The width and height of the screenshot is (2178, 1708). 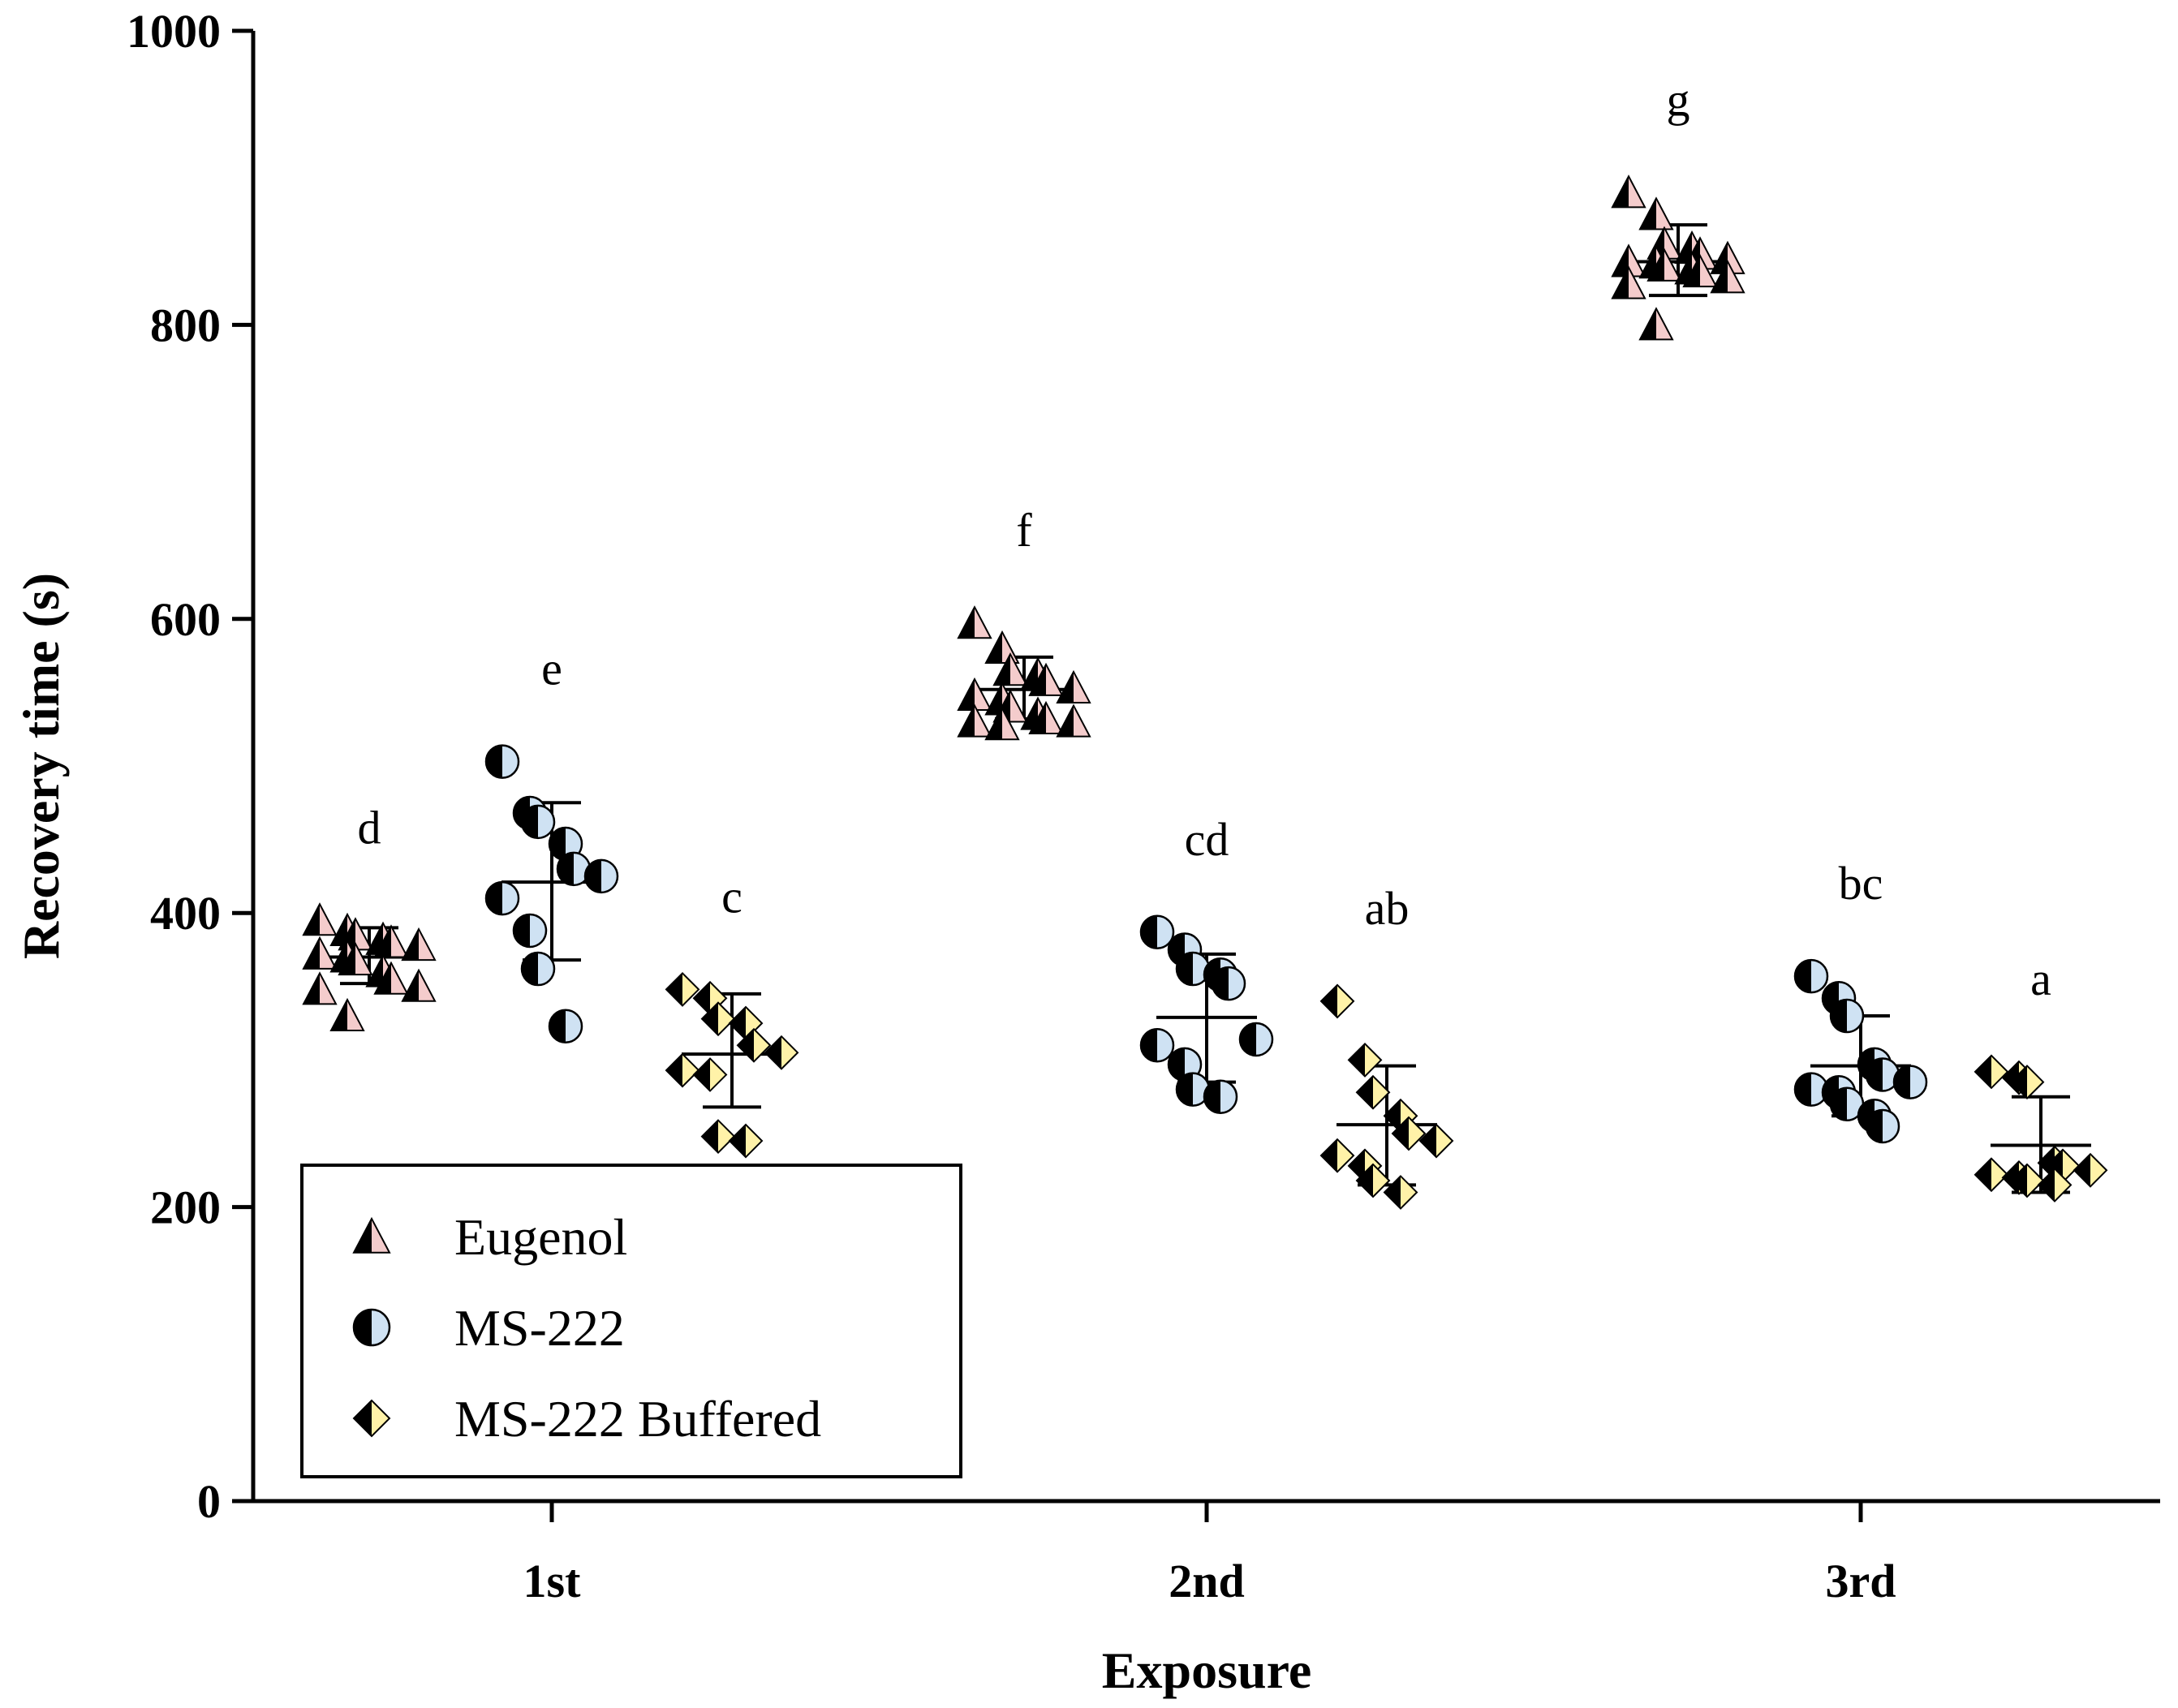 What do you see at coordinates (1861, 1581) in the screenshot?
I see `x-tick-label: 3rd` at bounding box center [1861, 1581].